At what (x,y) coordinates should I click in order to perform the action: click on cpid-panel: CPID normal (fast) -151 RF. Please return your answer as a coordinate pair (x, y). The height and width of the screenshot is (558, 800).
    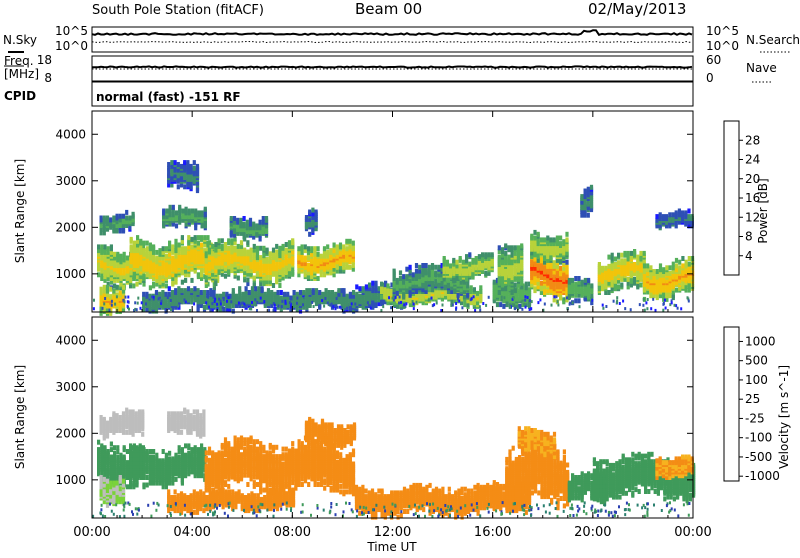
    Looking at the image, I should click on (348, 94).